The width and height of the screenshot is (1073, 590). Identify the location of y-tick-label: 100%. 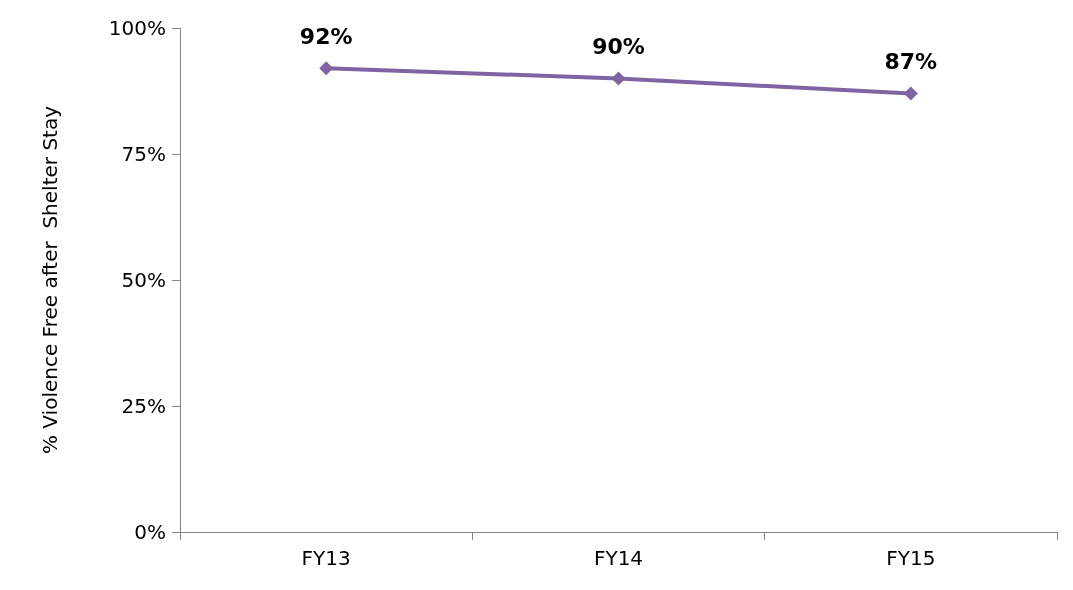
(137, 28).